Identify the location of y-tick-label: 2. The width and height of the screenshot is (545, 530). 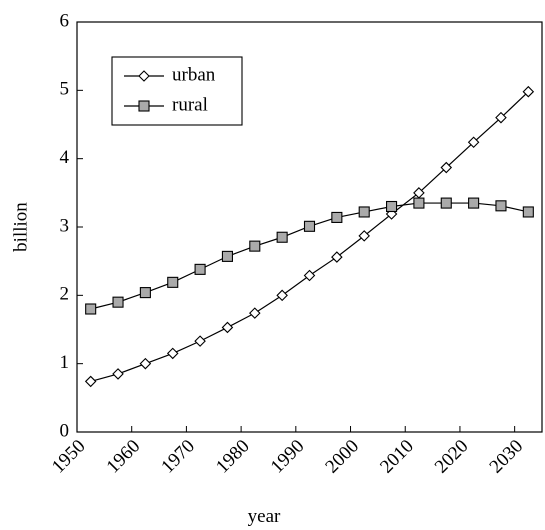
(65, 294).